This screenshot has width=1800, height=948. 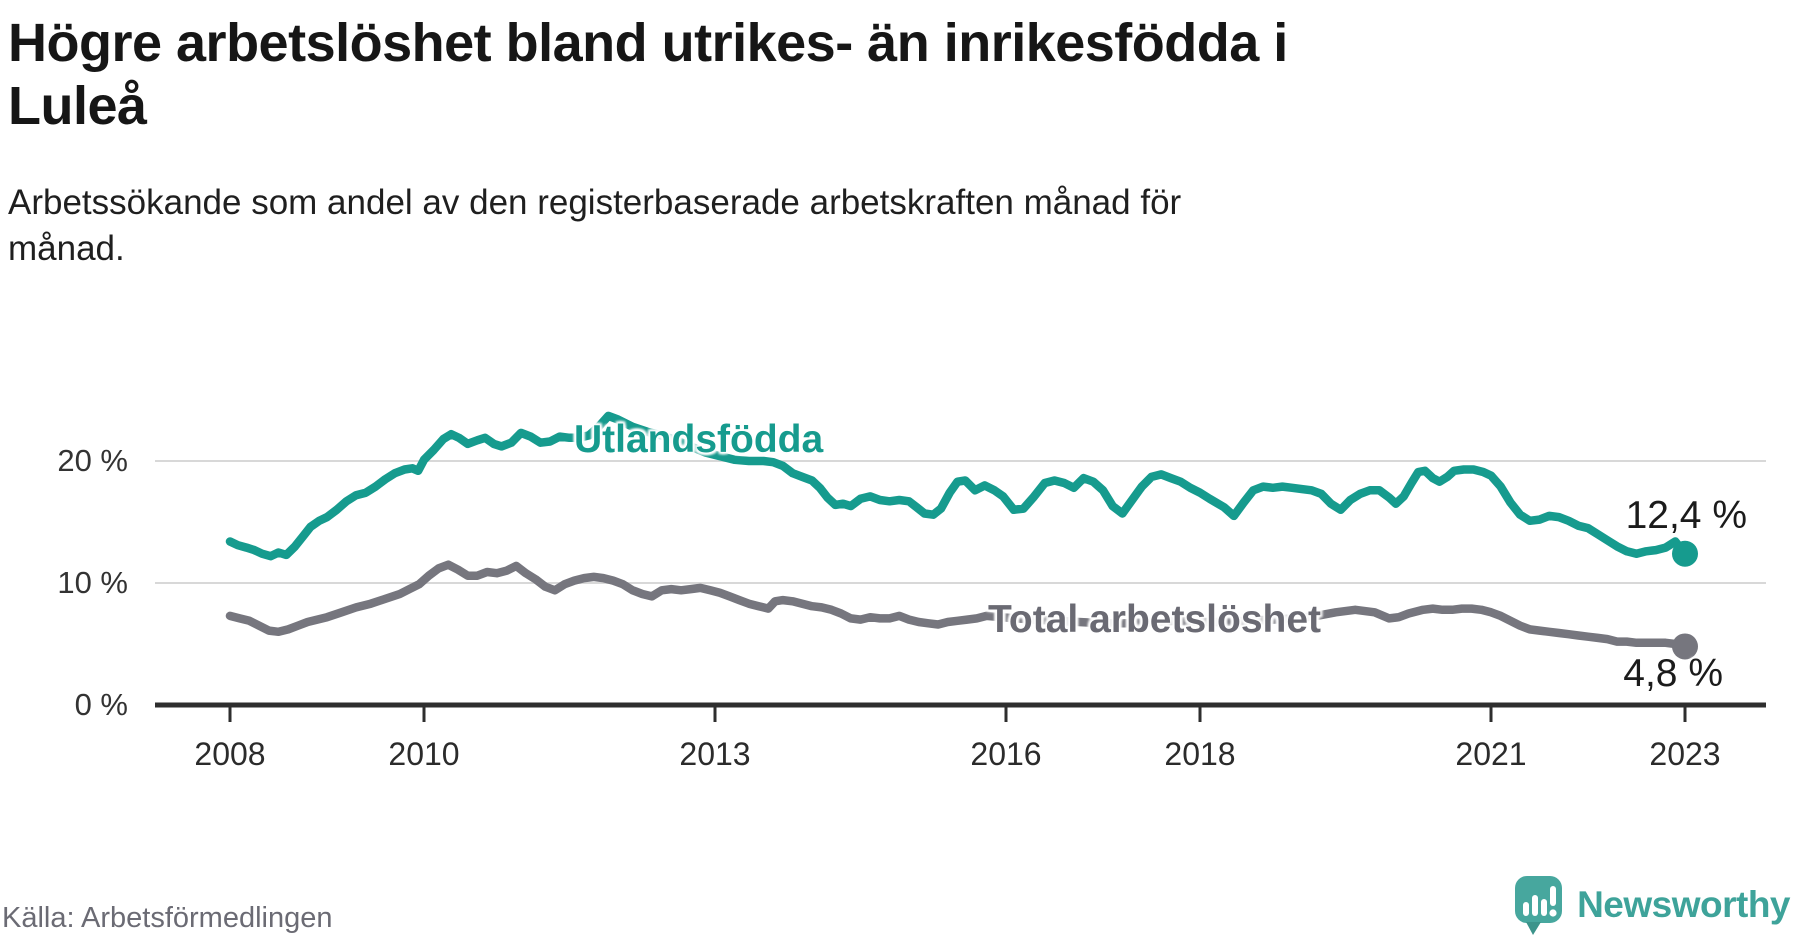 What do you see at coordinates (1683, 904) in the screenshot?
I see `brand-name: Newsworthy` at bounding box center [1683, 904].